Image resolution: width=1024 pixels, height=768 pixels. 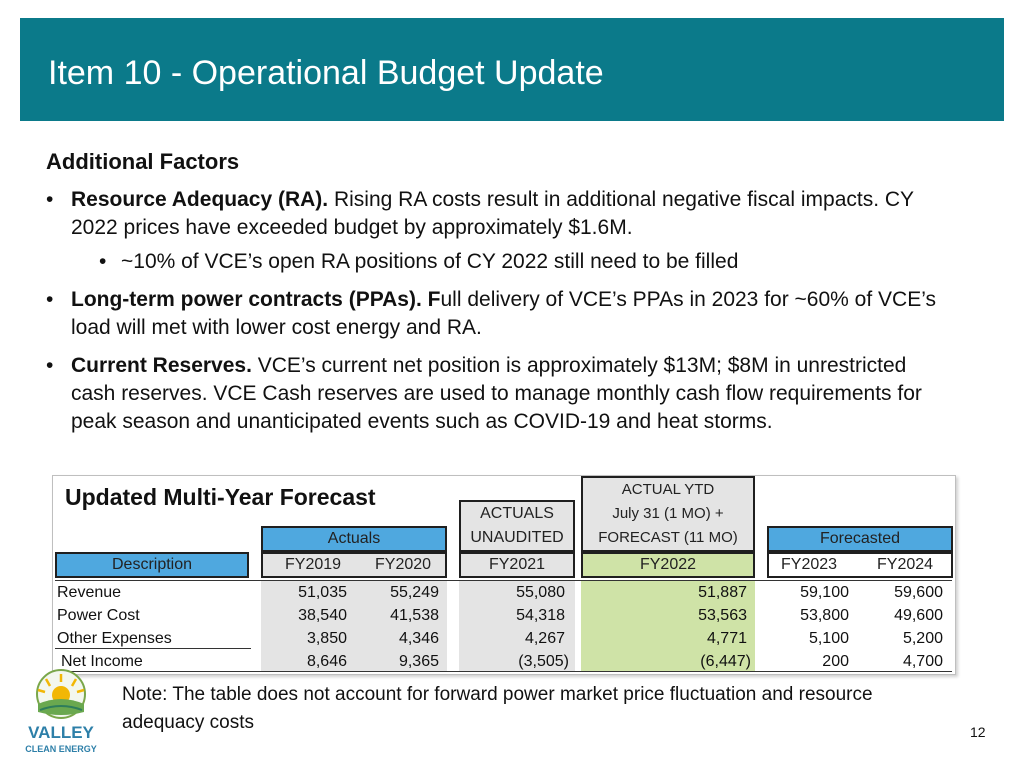 I want to click on cell-value: 53,563, so click(x=722, y=615).